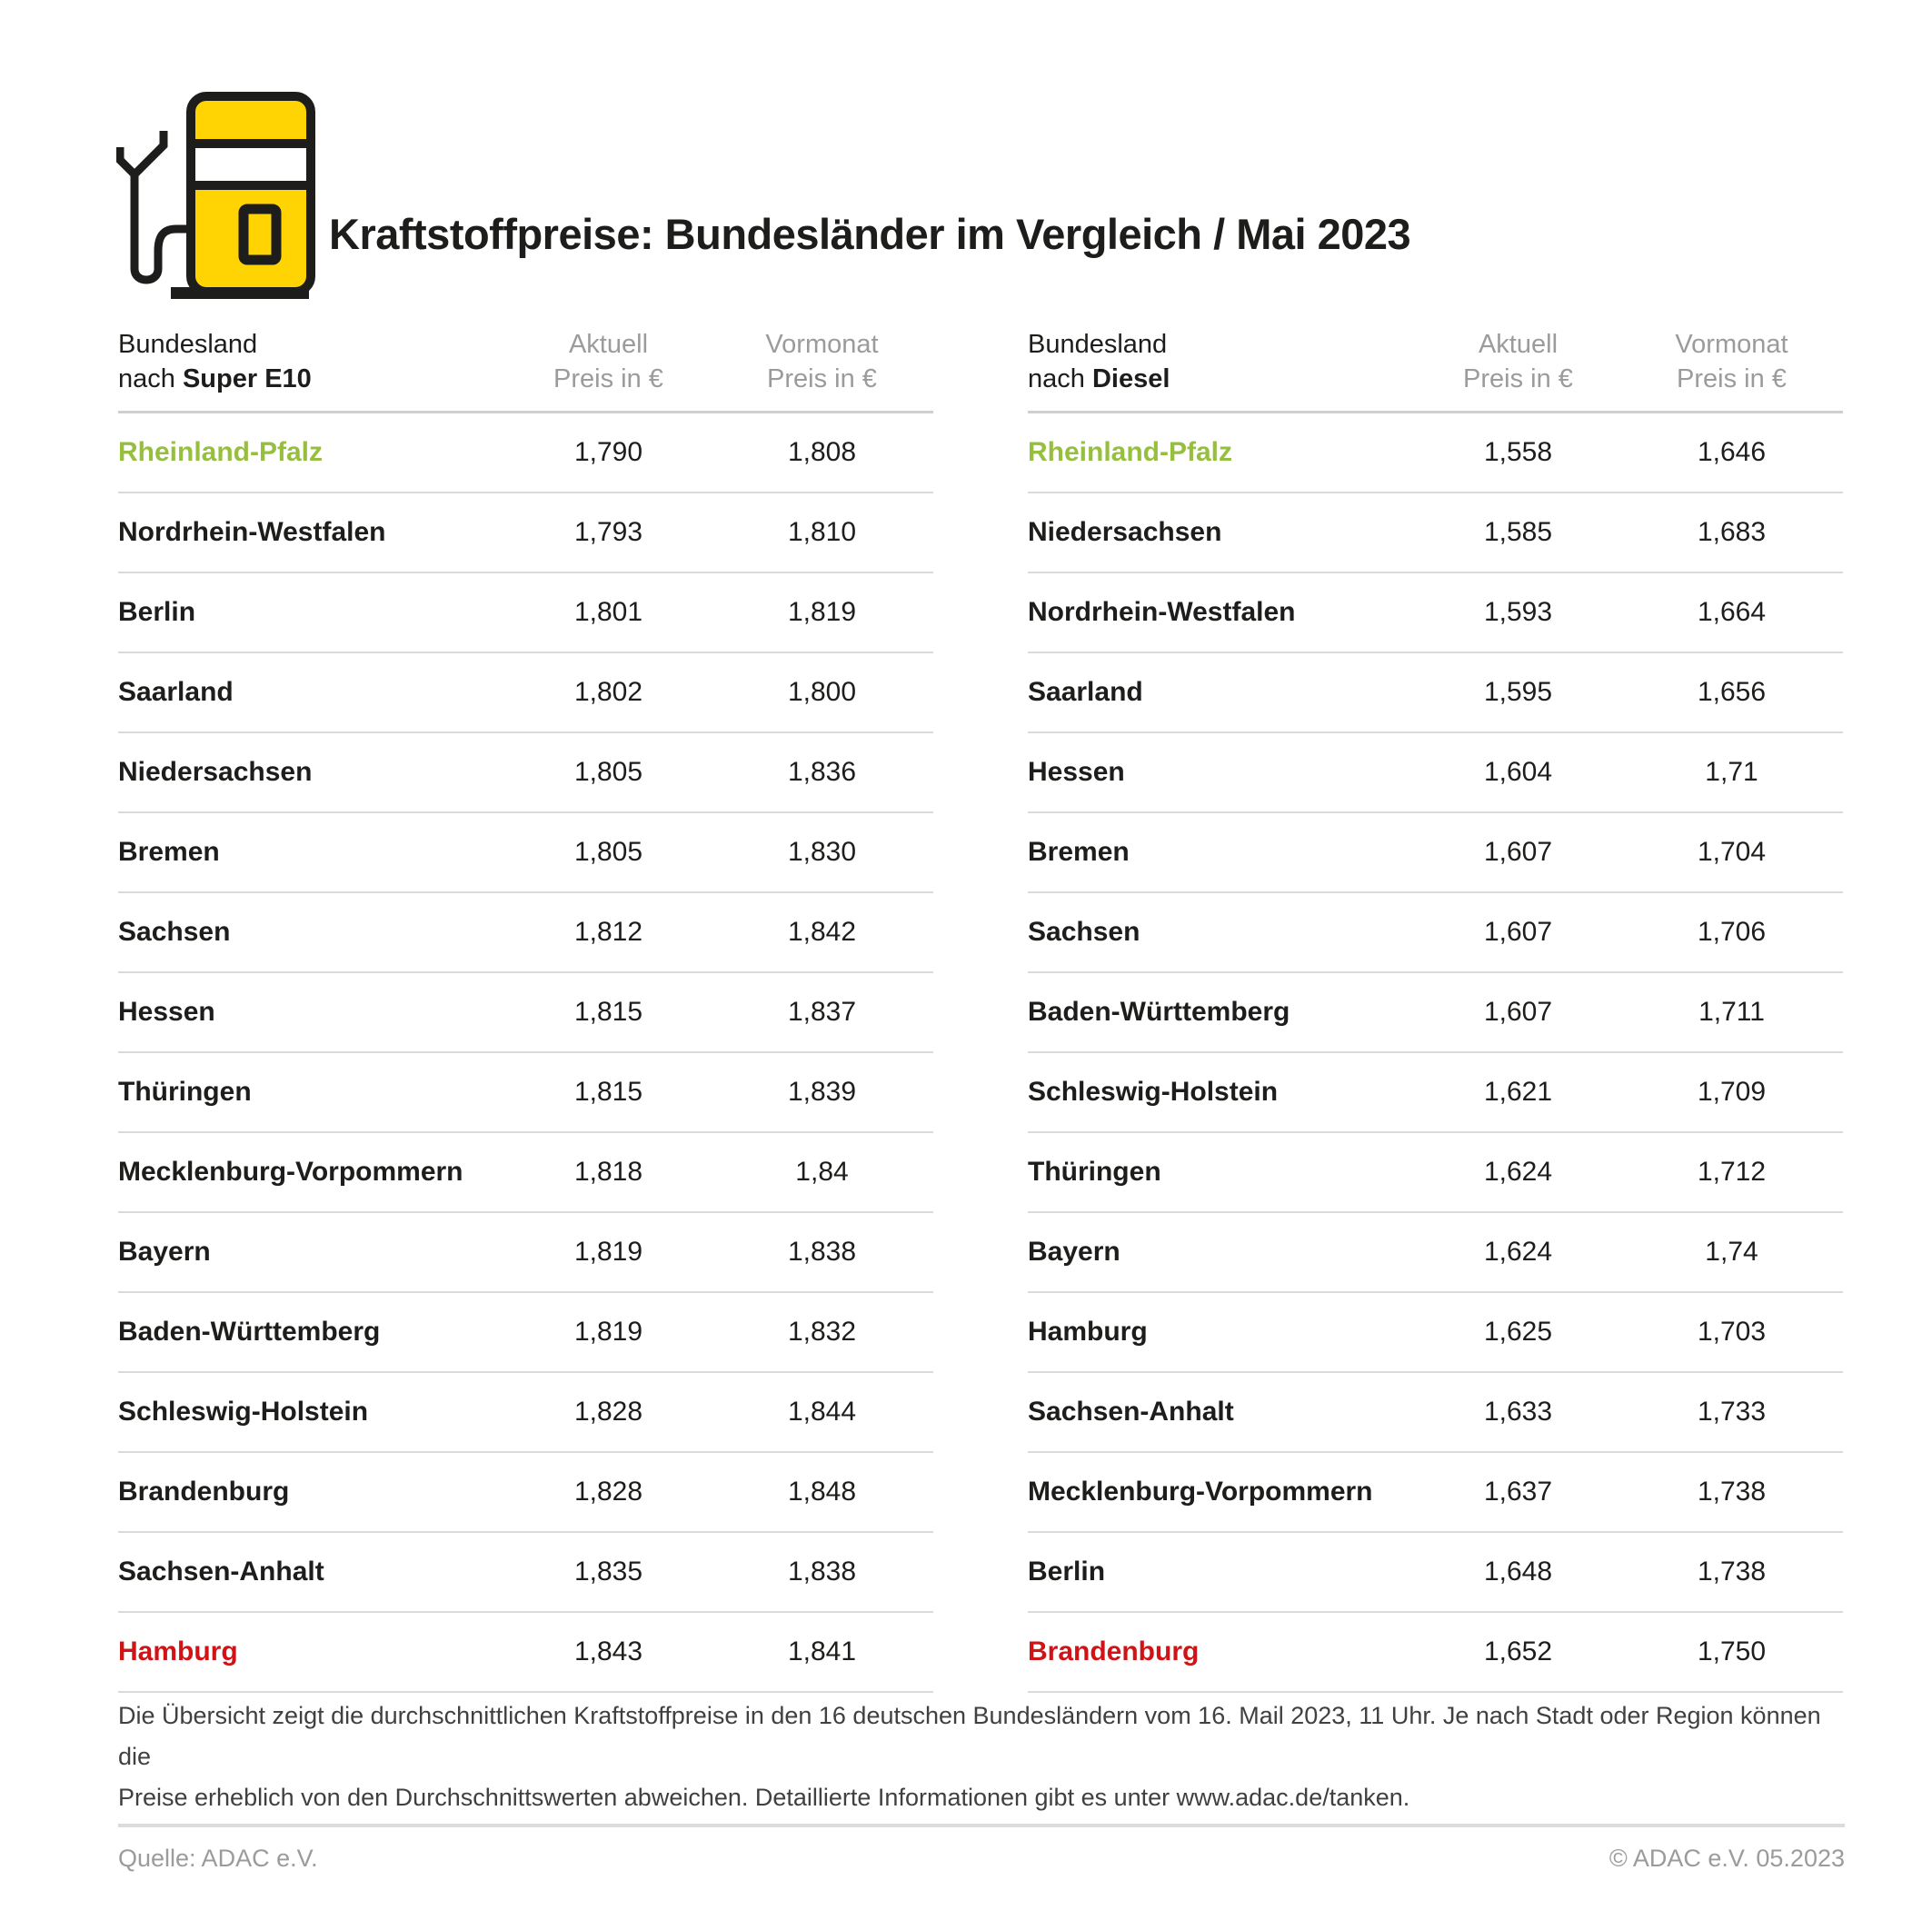  What do you see at coordinates (1130, 378) in the screenshot?
I see `fuel-name: Diesel` at bounding box center [1130, 378].